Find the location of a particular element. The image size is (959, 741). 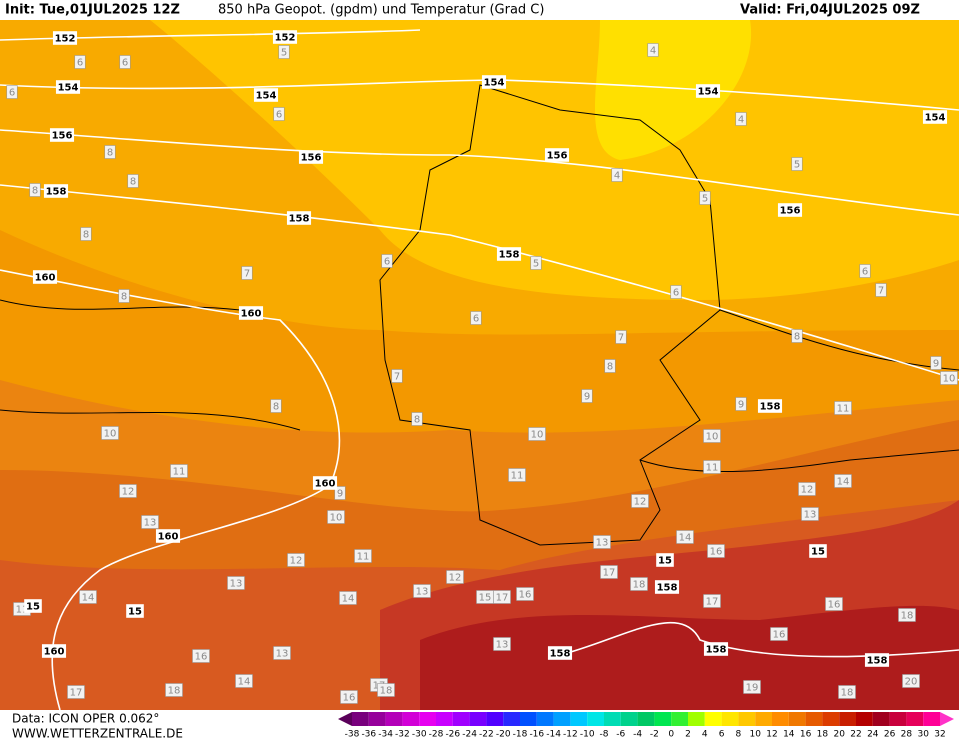

colorbar-label: -36 is located at coordinates (368, 735).